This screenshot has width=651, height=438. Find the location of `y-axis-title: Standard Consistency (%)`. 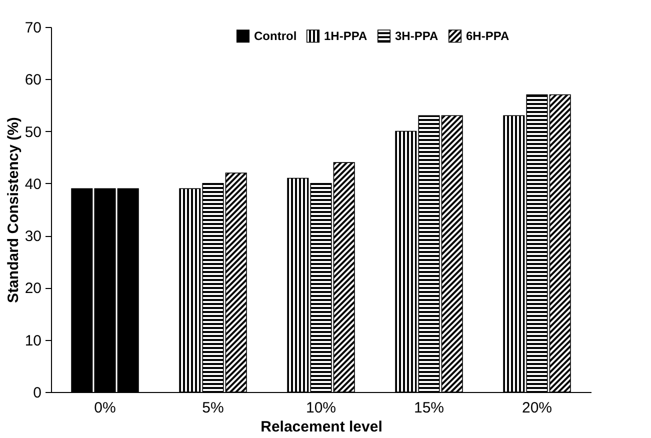

y-axis-title: Standard Consistency (%) is located at coordinates (13, 210).